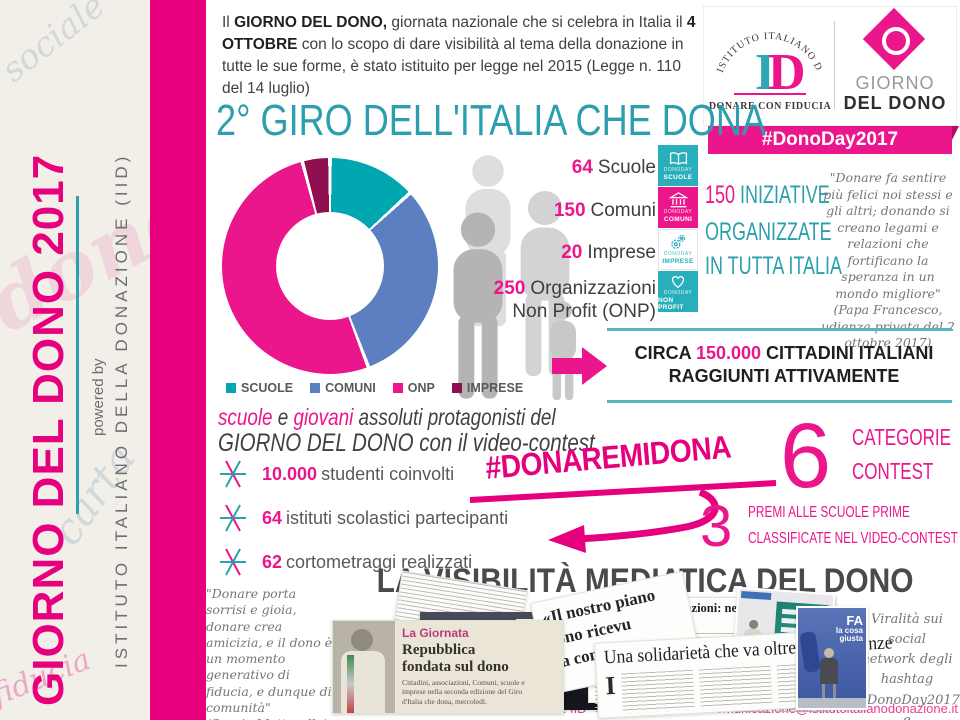  I want to click on main-title: 2° GIRO DELL'ITALIA CHE DONA, so click(491, 120).